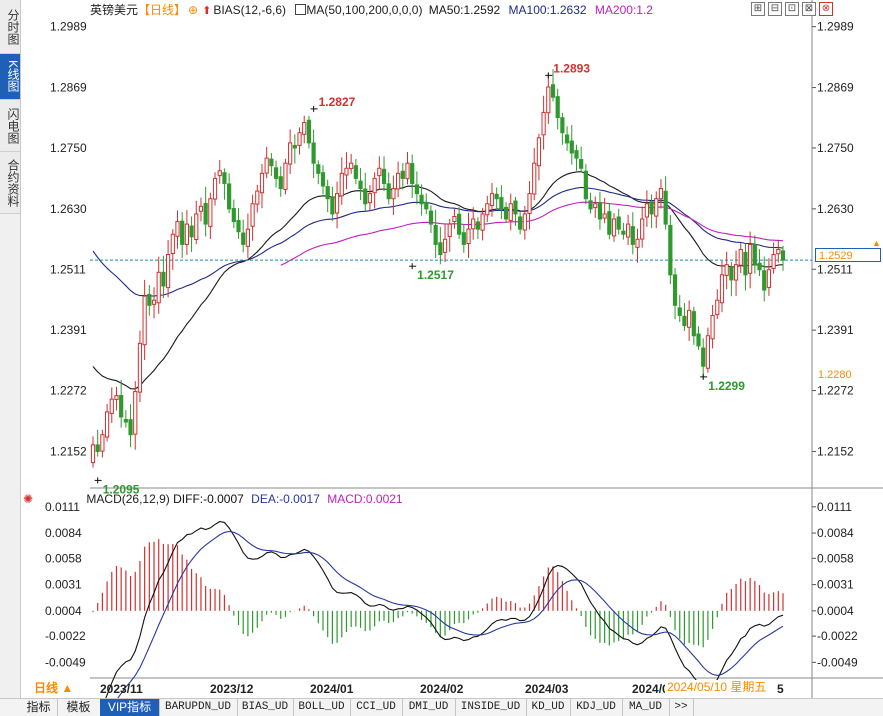 The height and width of the screenshot is (716, 883). Describe the element at coordinates (68, 451) in the screenshot. I see `y-tick-label-left: 1.2152` at that location.